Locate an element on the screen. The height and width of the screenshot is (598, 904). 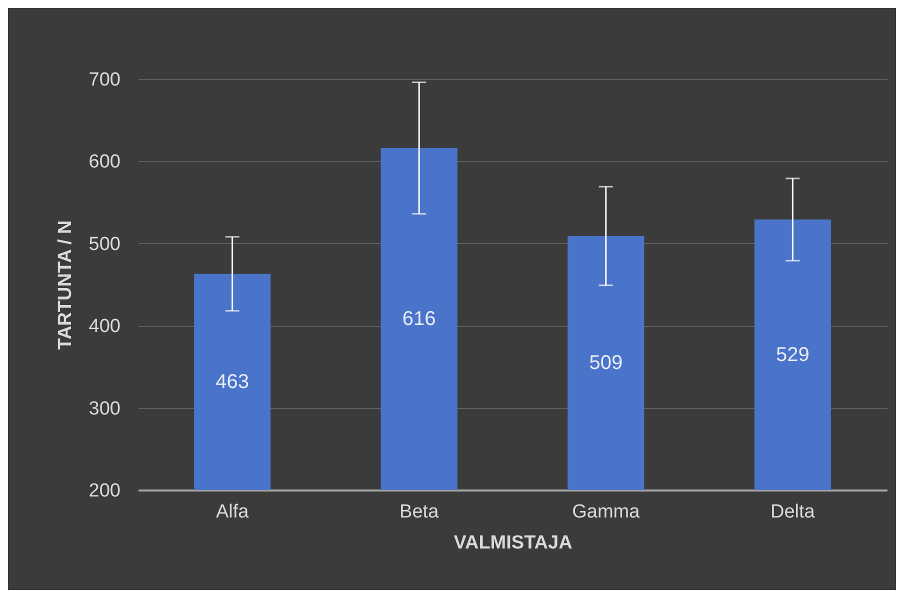
x-axis-title: VALMISTAJA is located at coordinates (513, 543).